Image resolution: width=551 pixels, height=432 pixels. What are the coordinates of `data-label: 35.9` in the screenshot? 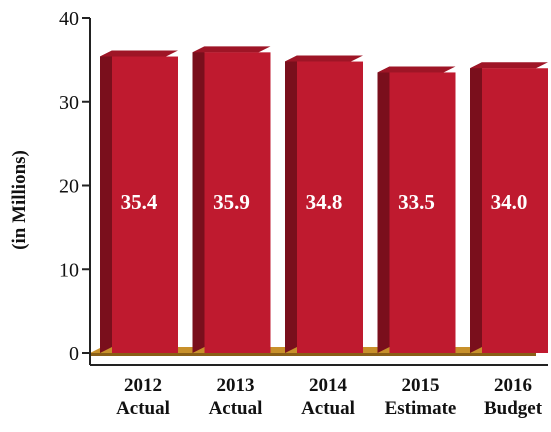 It's located at (231, 202).